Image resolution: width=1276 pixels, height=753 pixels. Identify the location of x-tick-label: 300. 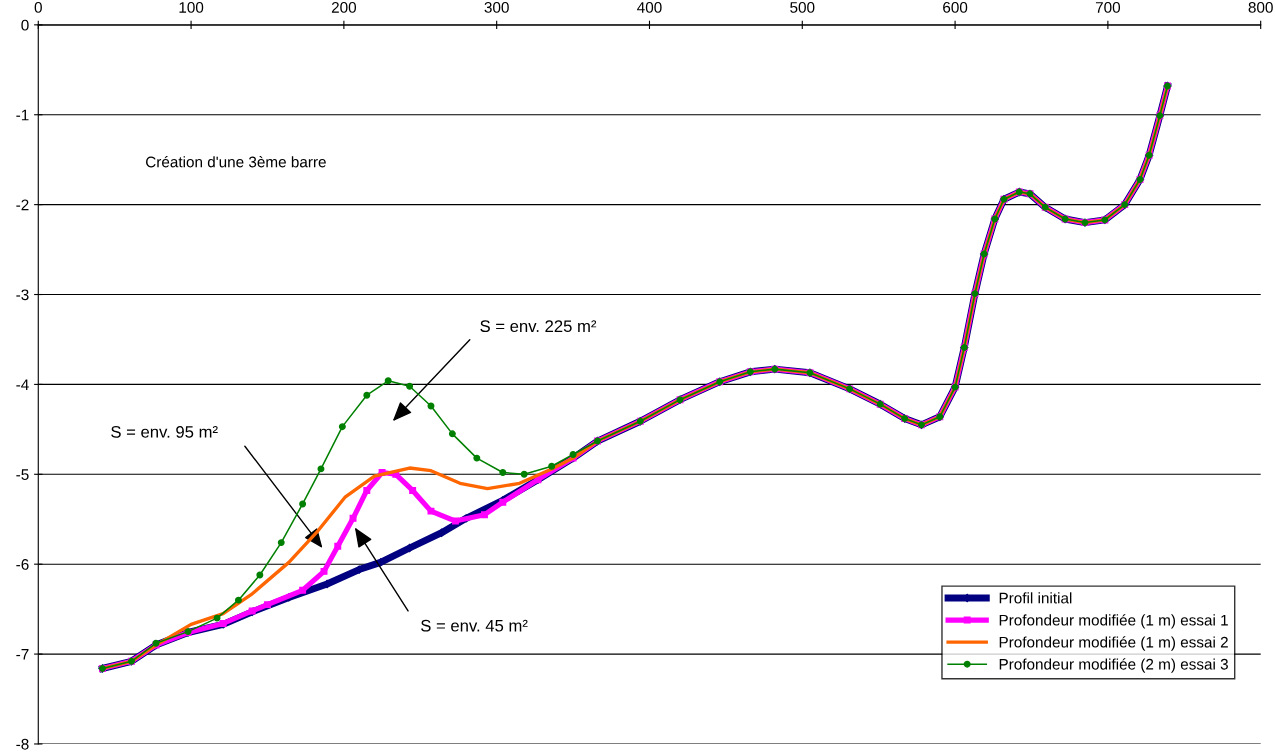
(496, 7).